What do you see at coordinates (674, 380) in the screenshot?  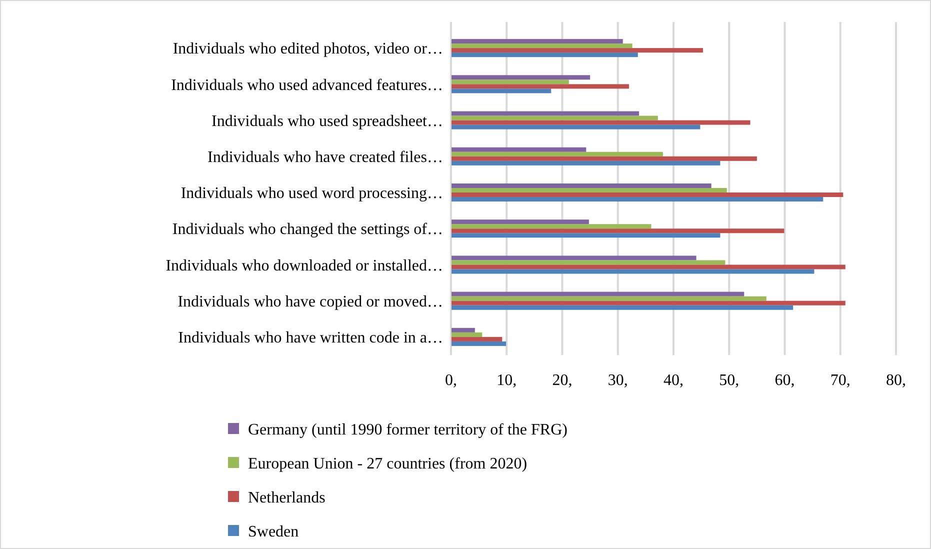 I see `x-tick-label: 40,` at bounding box center [674, 380].